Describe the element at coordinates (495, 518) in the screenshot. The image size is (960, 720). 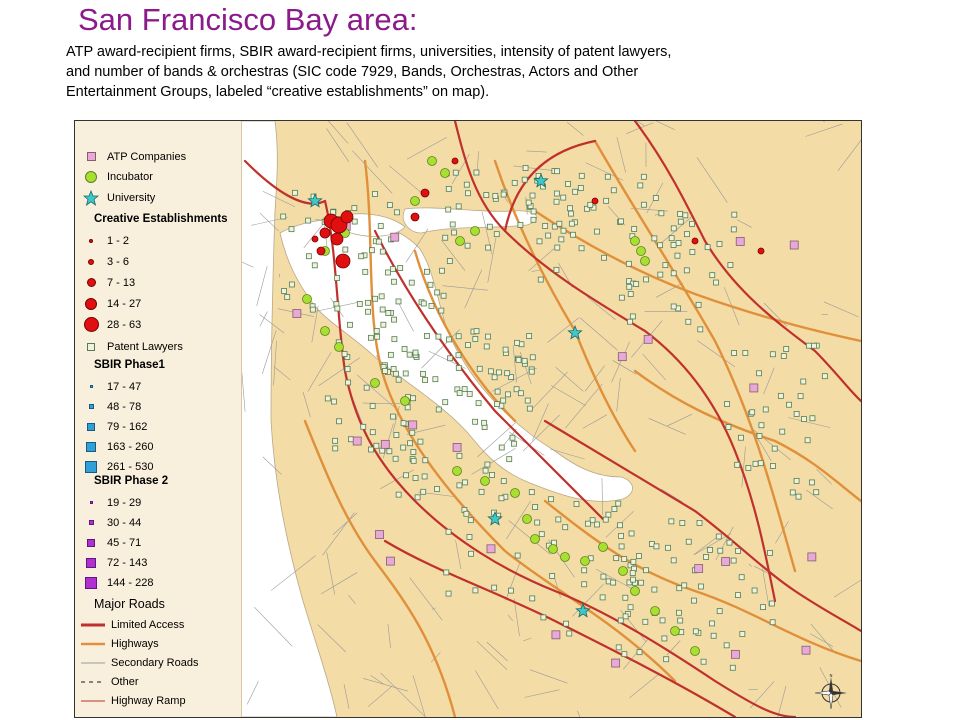
I see `university-marker` at that location.